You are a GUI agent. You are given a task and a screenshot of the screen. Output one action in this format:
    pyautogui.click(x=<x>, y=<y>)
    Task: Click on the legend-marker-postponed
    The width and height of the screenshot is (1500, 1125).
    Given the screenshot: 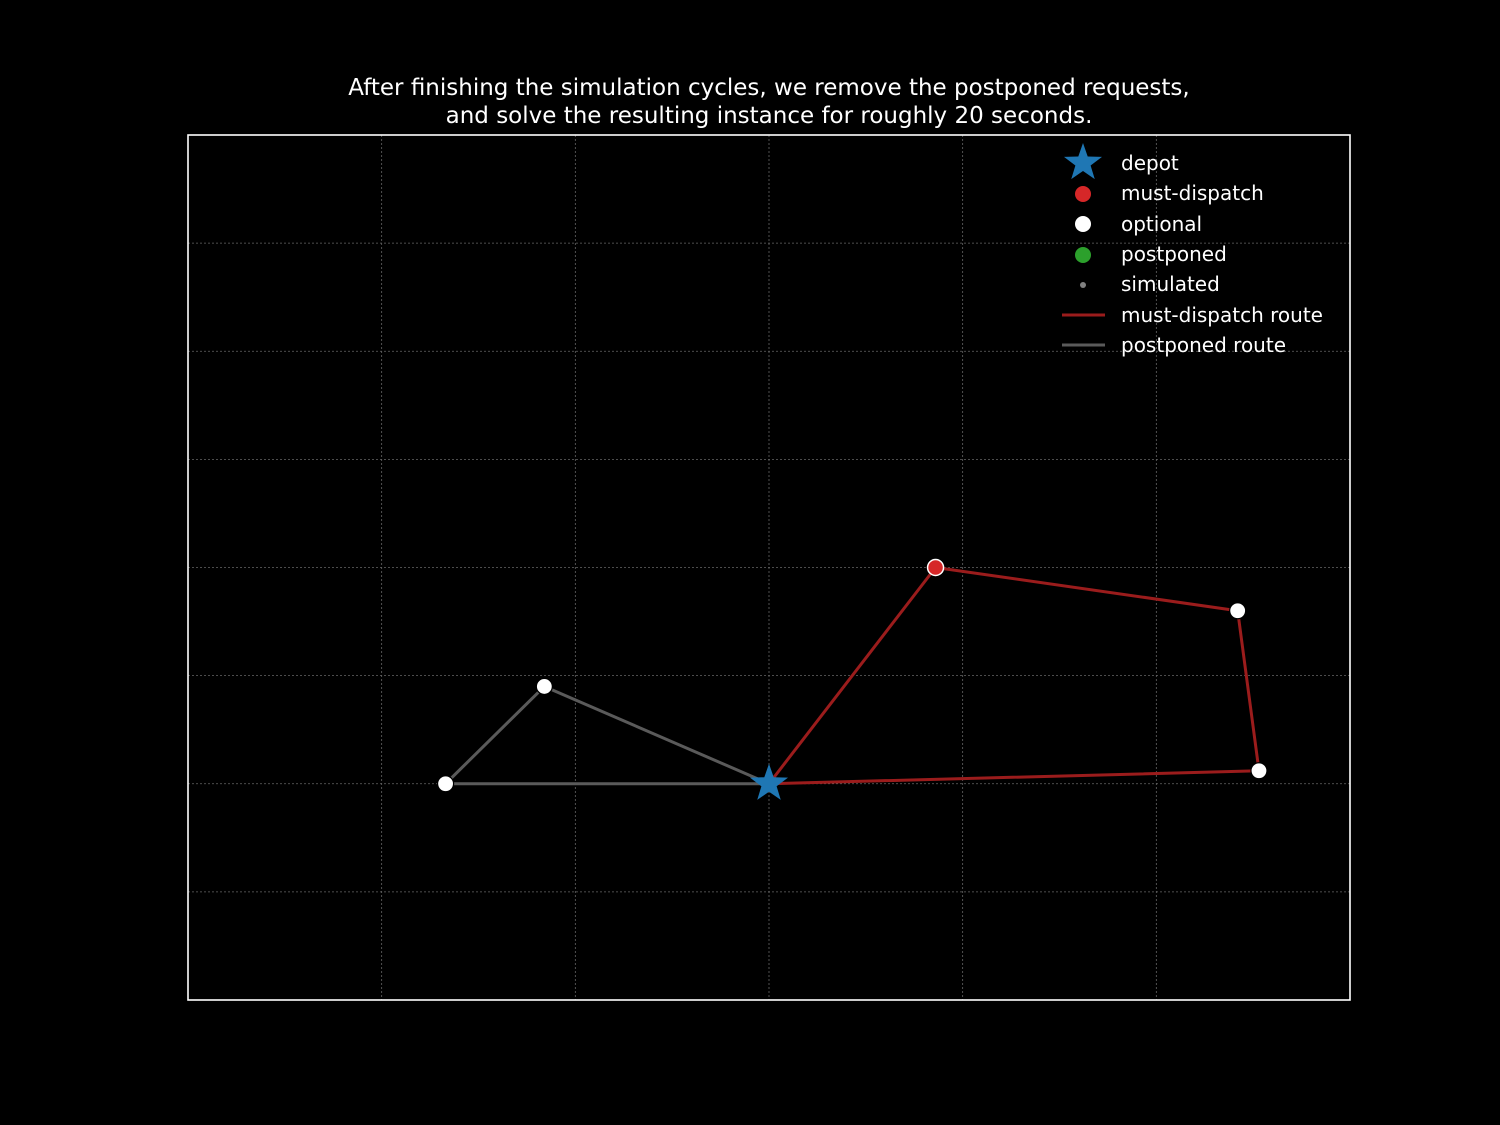 What is the action you would take?
    pyautogui.click(x=1083, y=255)
    